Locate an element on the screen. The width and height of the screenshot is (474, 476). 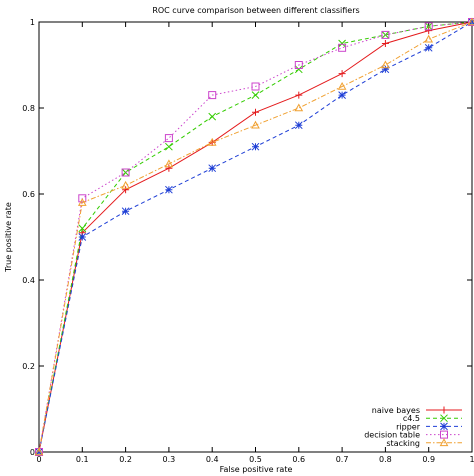
legend-marker-decision-table is located at coordinates (444, 434).